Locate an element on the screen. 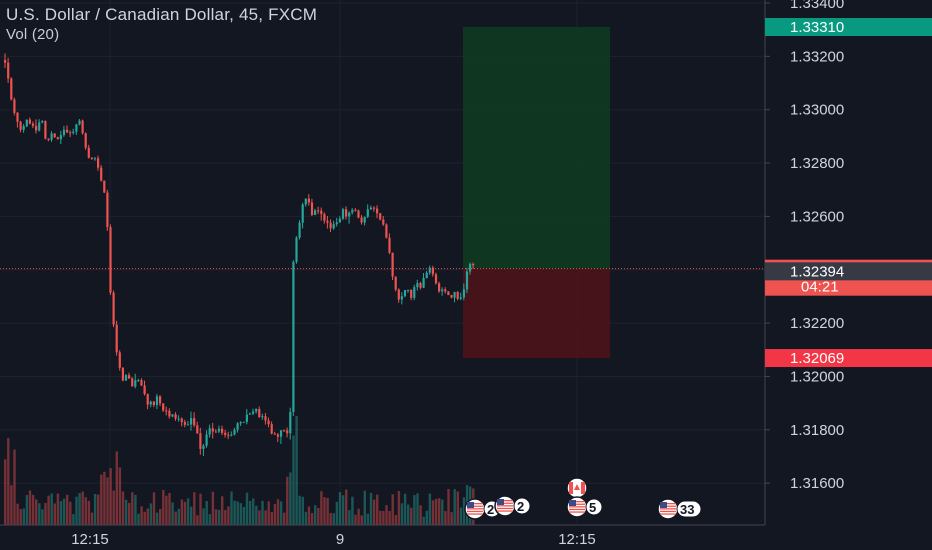 This screenshot has height=550, width=932. long-position-tool is located at coordinates (536, 193).